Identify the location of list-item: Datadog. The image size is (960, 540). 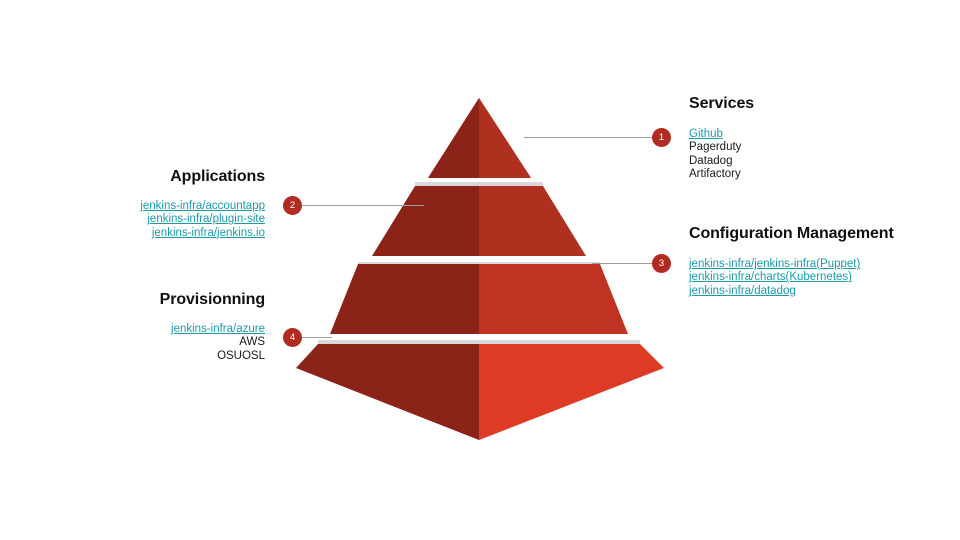
(711, 160).